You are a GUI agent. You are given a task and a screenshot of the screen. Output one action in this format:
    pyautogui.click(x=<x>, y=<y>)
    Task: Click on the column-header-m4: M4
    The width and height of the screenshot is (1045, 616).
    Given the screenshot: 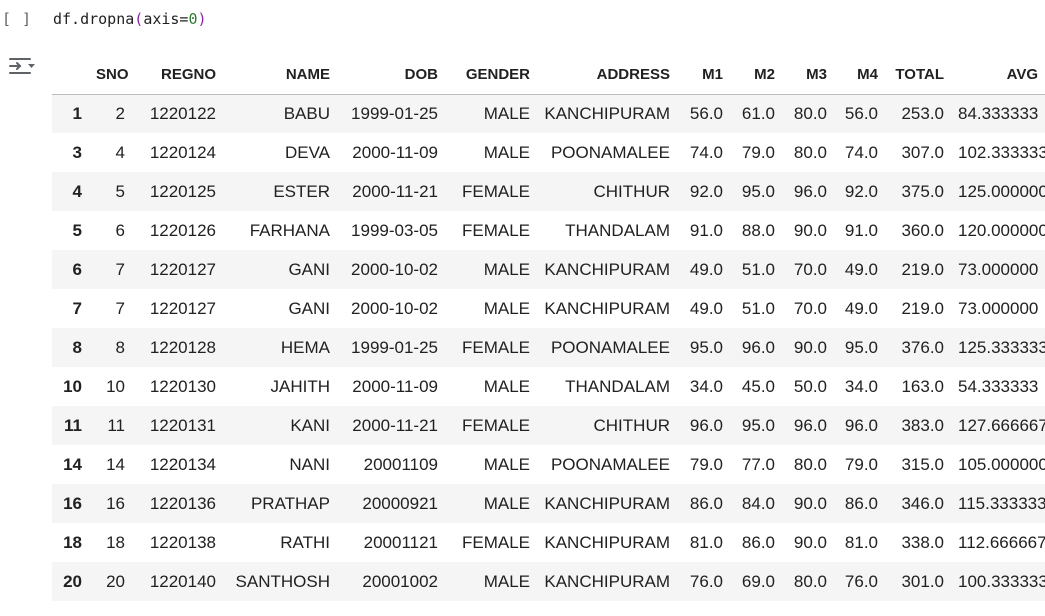 What is the action you would take?
    pyautogui.click(x=859, y=75)
    